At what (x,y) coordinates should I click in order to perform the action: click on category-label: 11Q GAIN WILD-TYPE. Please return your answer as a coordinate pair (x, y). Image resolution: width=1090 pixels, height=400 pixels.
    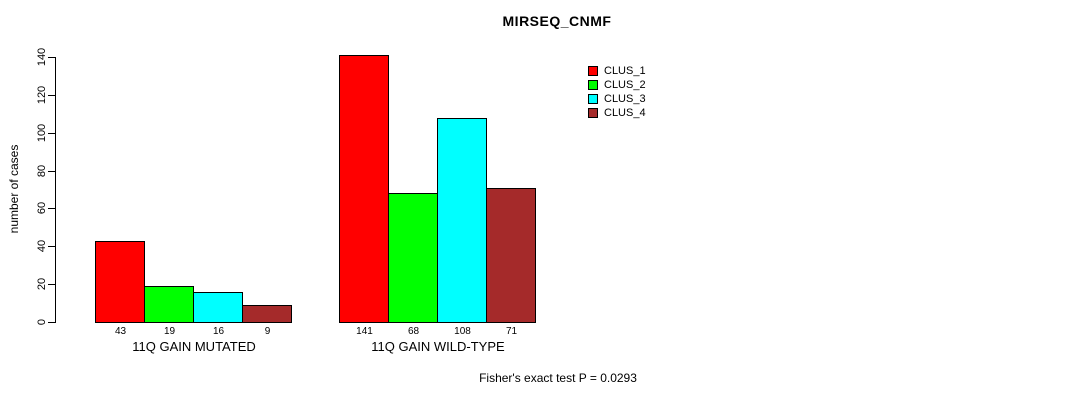
    Looking at the image, I should click on (438, 346).